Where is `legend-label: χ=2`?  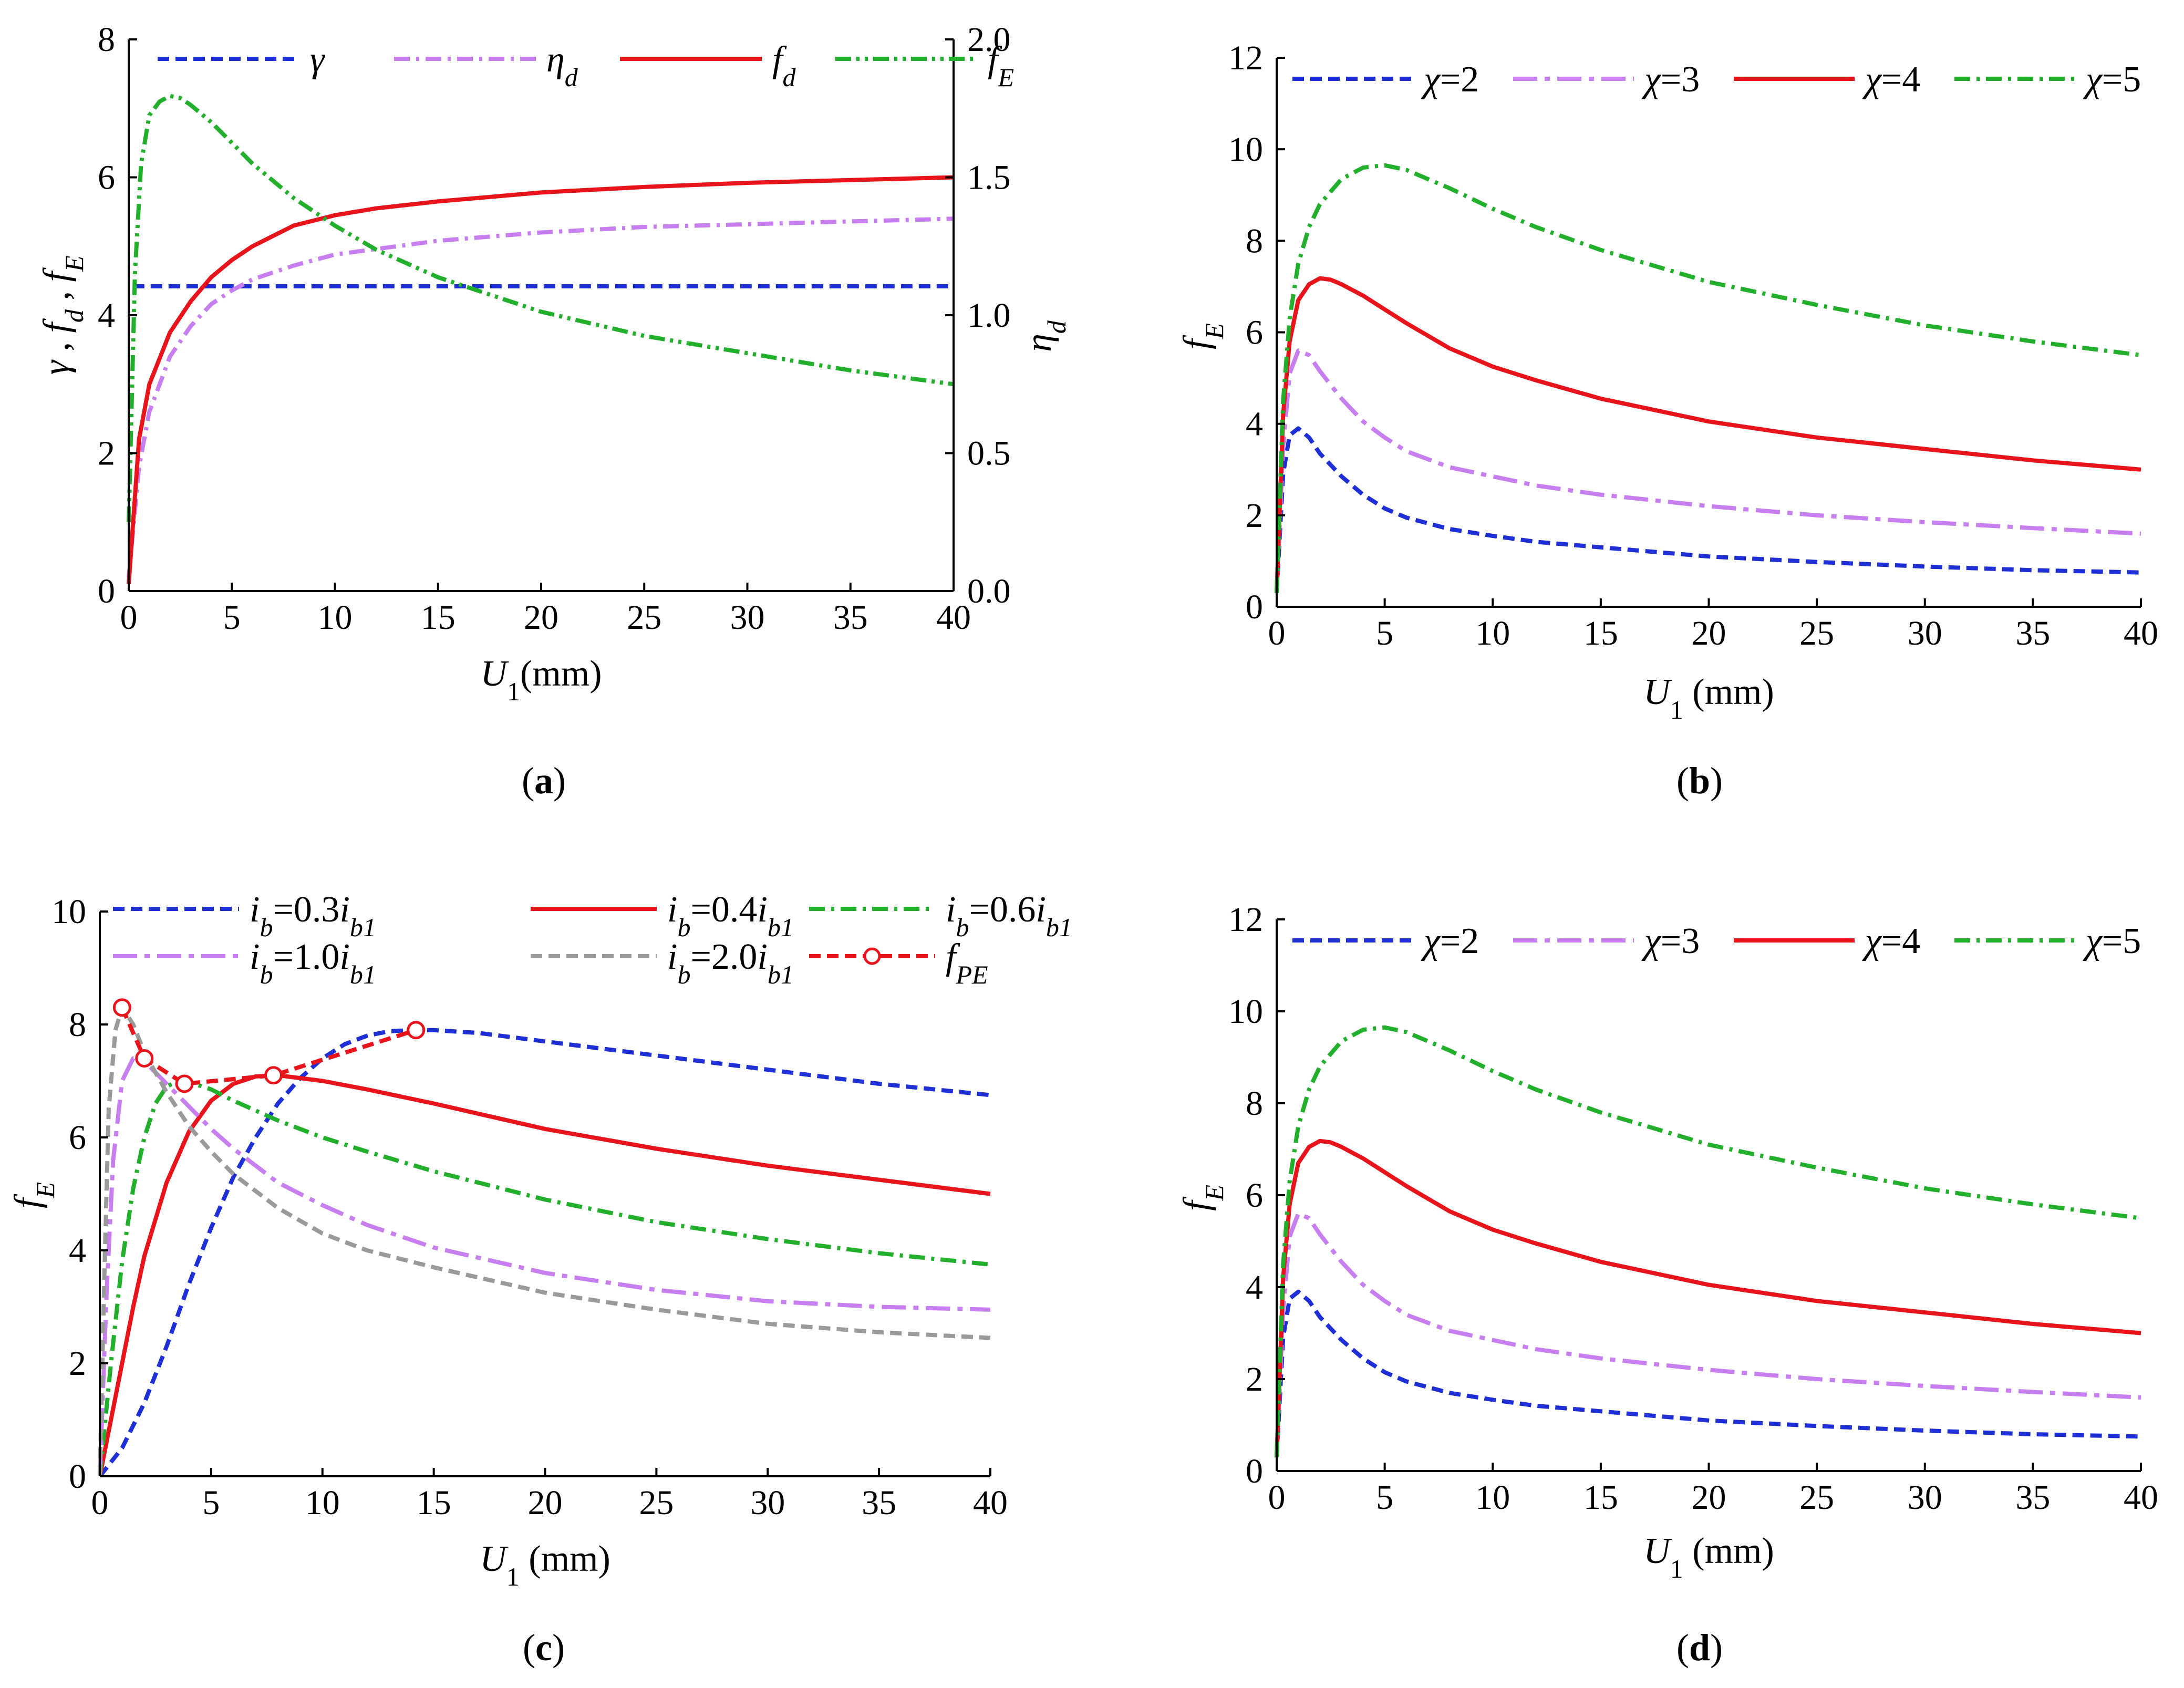
legend-label: χ=2 is located at coordinates (1450, 941).